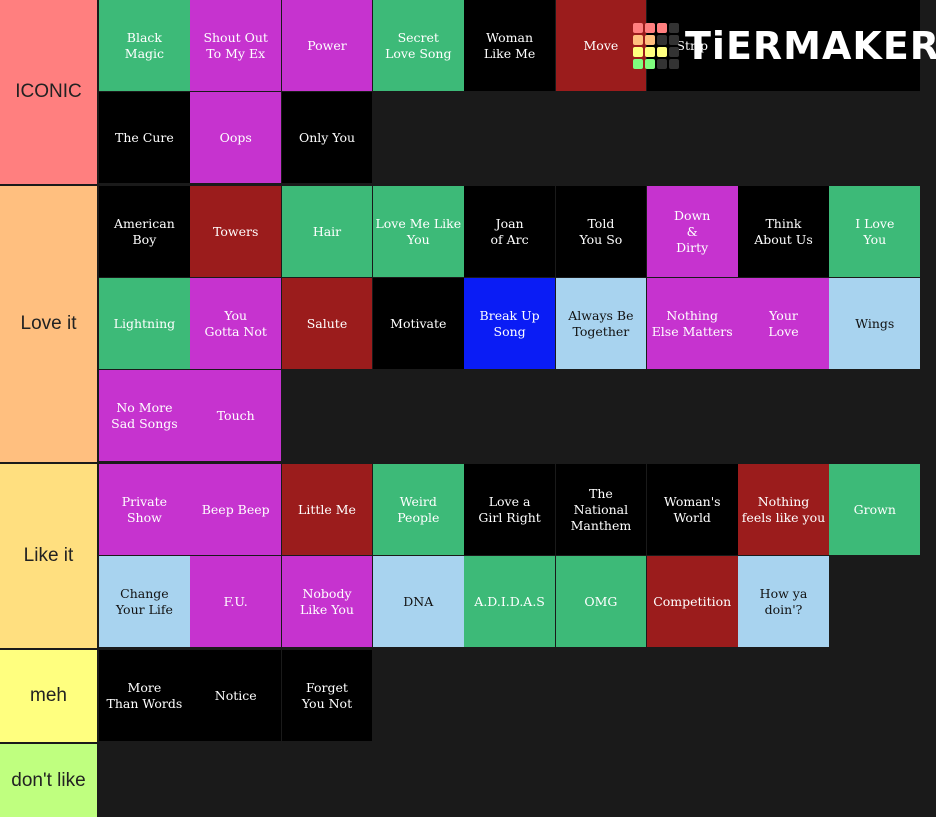  What do you see at coordinates (418, 601) in the screenshot?
I see `tier-item: DNA` at bounding box center [418, 601].